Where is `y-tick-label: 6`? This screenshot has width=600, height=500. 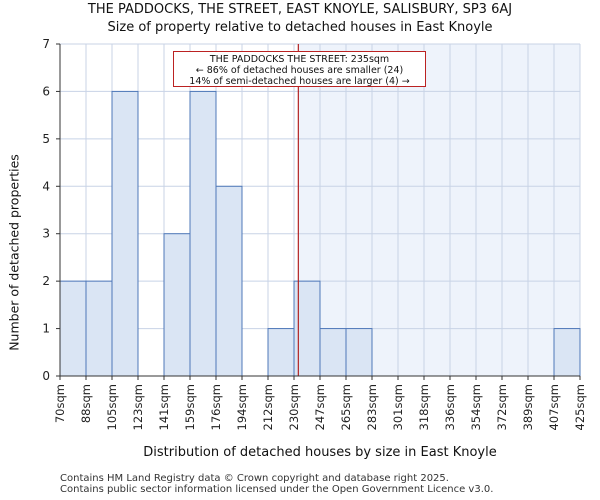 y-tick-label: 6 is located at coordinates (46, 91).